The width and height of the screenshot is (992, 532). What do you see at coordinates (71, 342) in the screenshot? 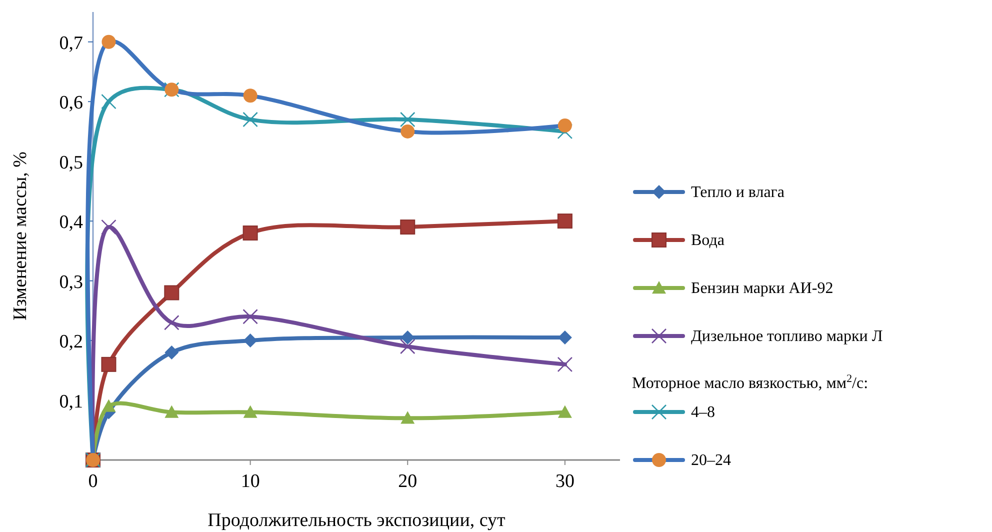
I see `y-tick-label: 0,2` at bounding box center [71, 342].